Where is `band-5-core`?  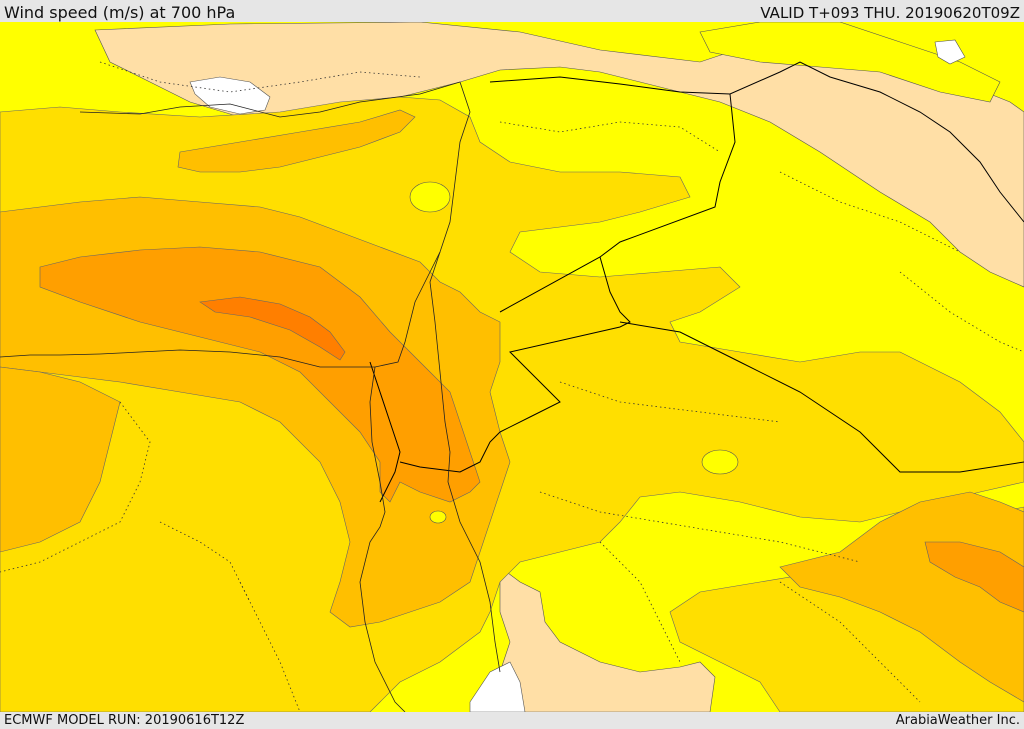 band-5-core is located at coordinates (272, 328).